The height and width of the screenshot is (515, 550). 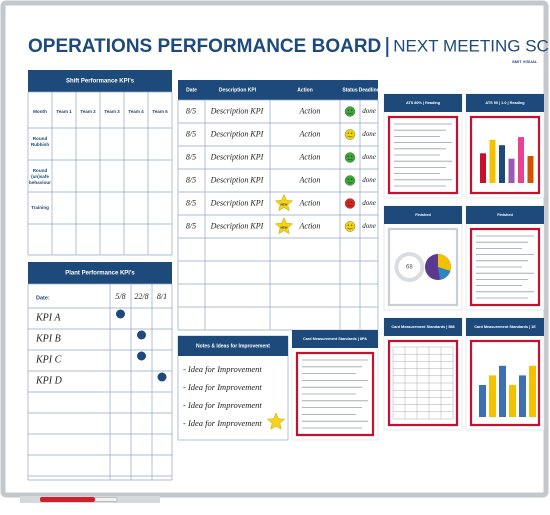 I want to click on panel-title: Notes & Ideas for Improvement, so click(x=233, y=346).